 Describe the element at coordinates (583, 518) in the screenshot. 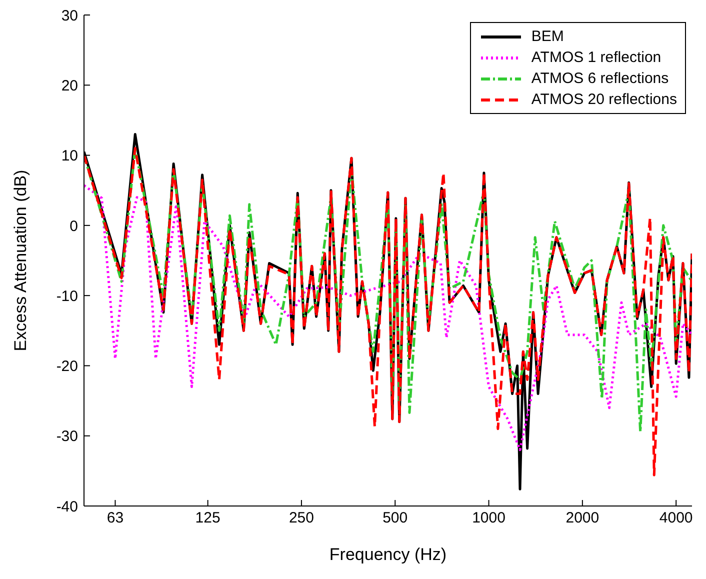

I see `x-tick-label: 2000` at that location.